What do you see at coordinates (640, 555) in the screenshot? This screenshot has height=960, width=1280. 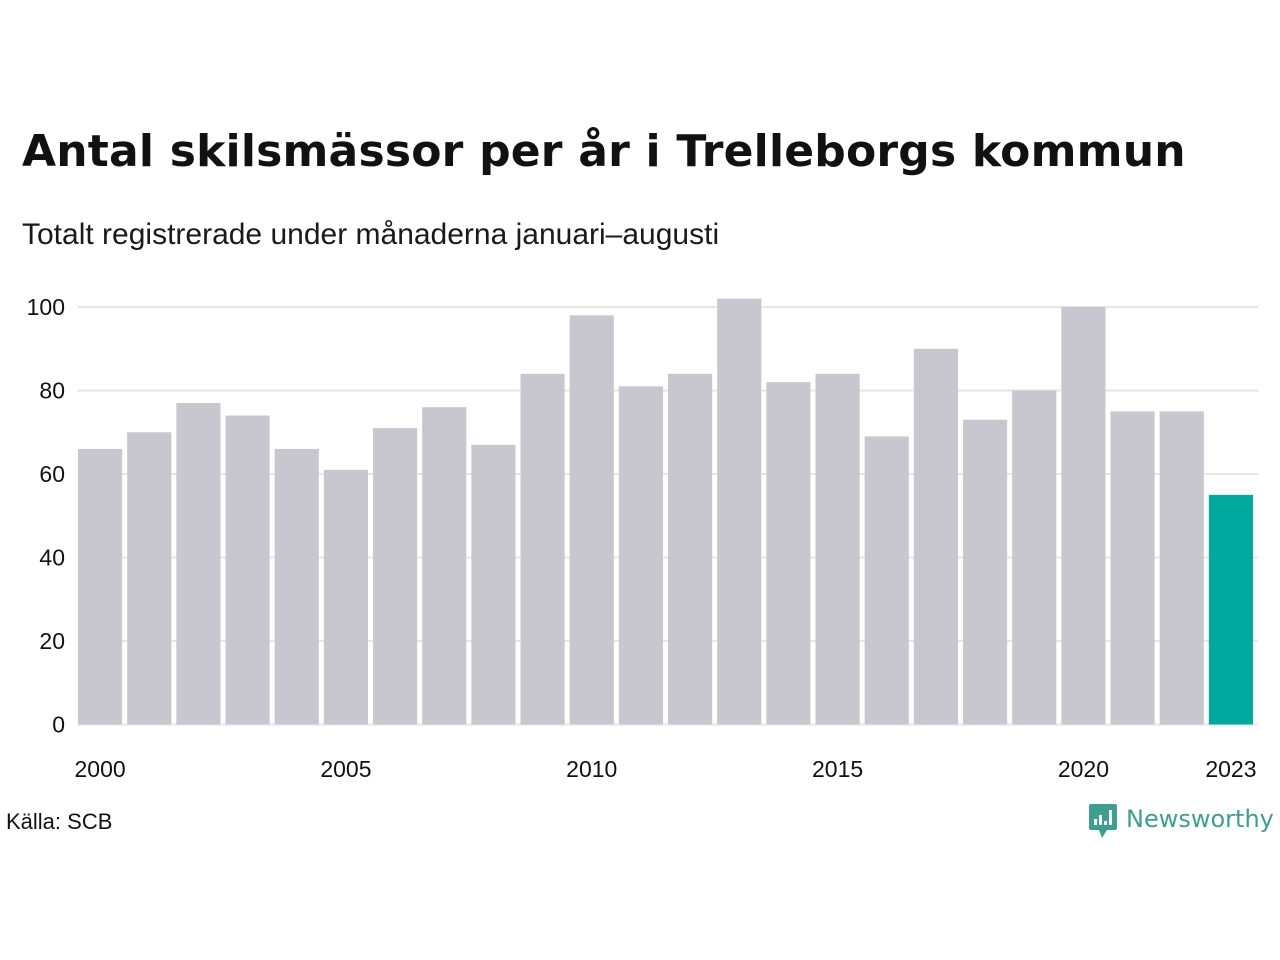 I see `bar-2011` at bounding box center [640, 555].